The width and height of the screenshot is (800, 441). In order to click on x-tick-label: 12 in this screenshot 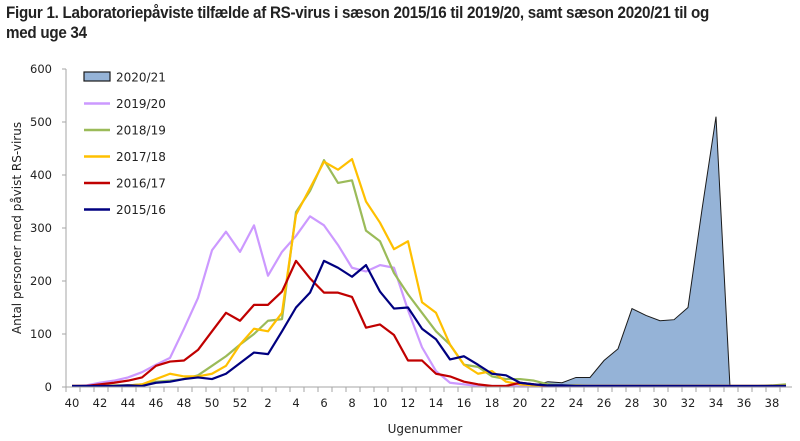, I will do `click(408, 403)`.